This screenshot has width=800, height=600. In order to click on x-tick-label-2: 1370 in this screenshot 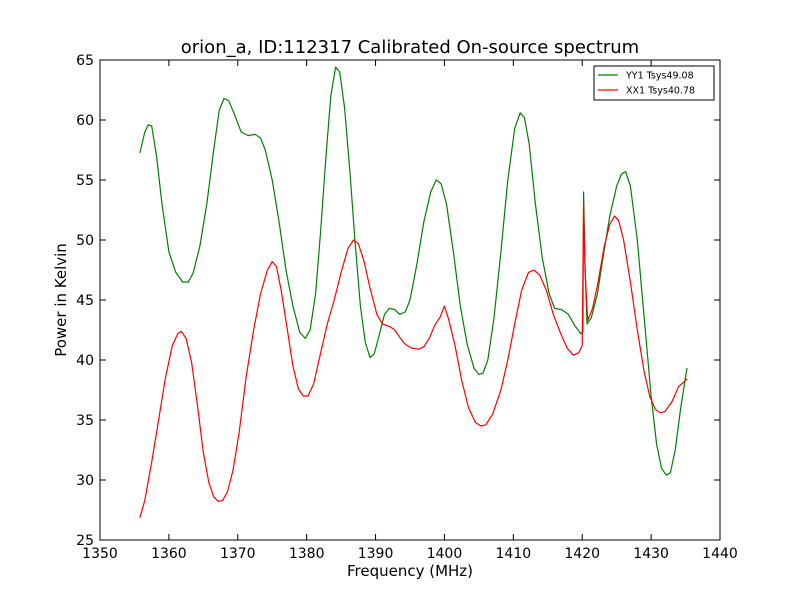, I will do `click(238, 554)`.